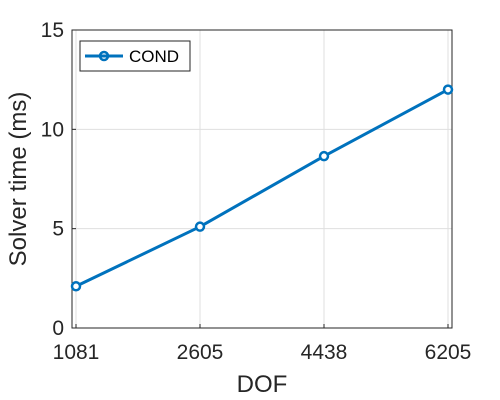 The width and height of the screenshot is (500, 400). Describe the element at coordinates (200, 352) in the screenshot. I see `x-tick-label: 2605` at that location.